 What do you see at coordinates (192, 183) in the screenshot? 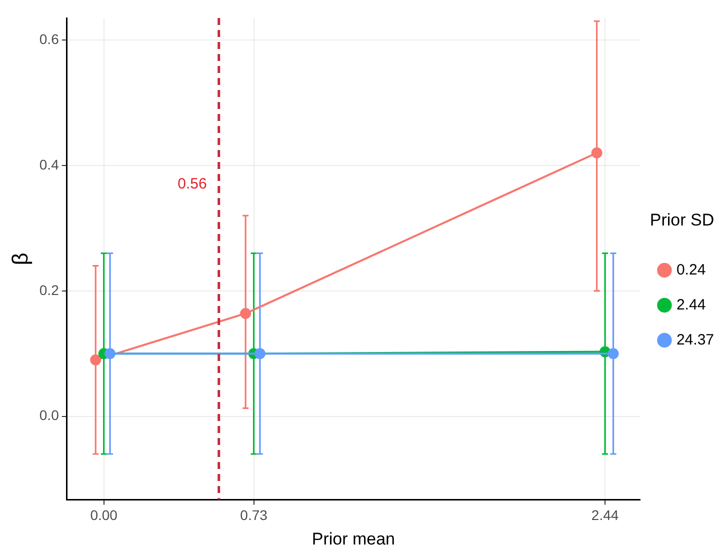
I see `ref-line-label: 0.56` at bounding box center [192, 183].